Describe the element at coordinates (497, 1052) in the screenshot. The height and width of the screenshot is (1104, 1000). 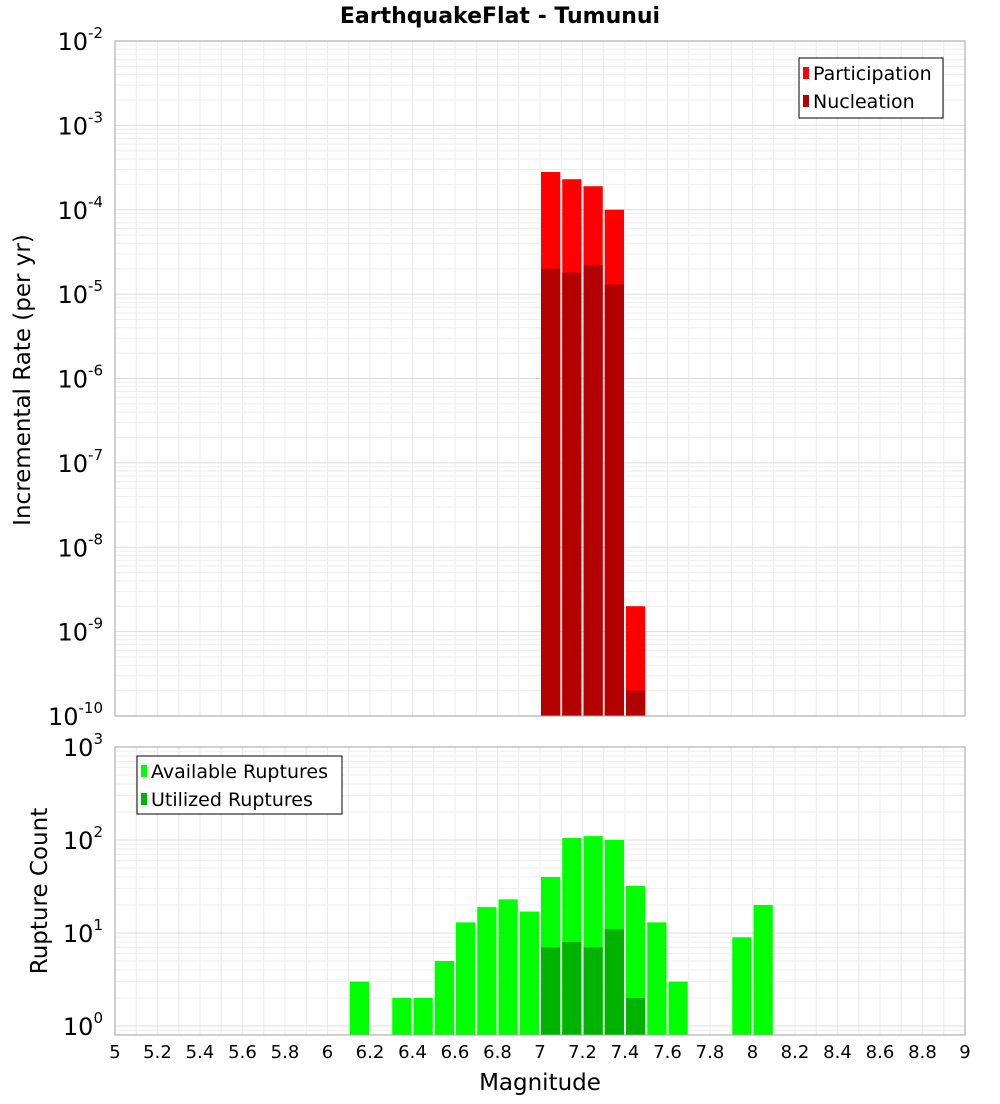
I see `x-tick-label: 6.8` at that location.